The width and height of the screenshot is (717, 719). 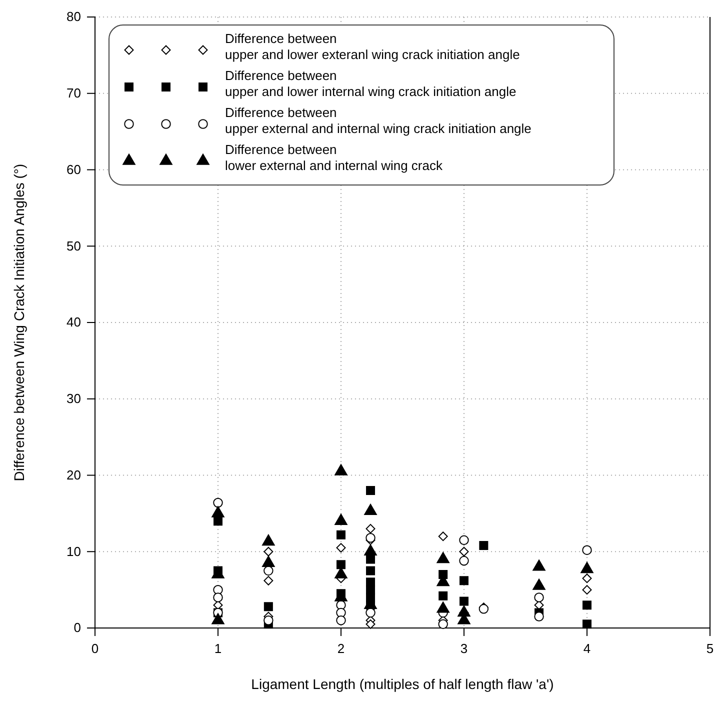 I want to click on y-tick-label: 0, so click(x=77, y=628).